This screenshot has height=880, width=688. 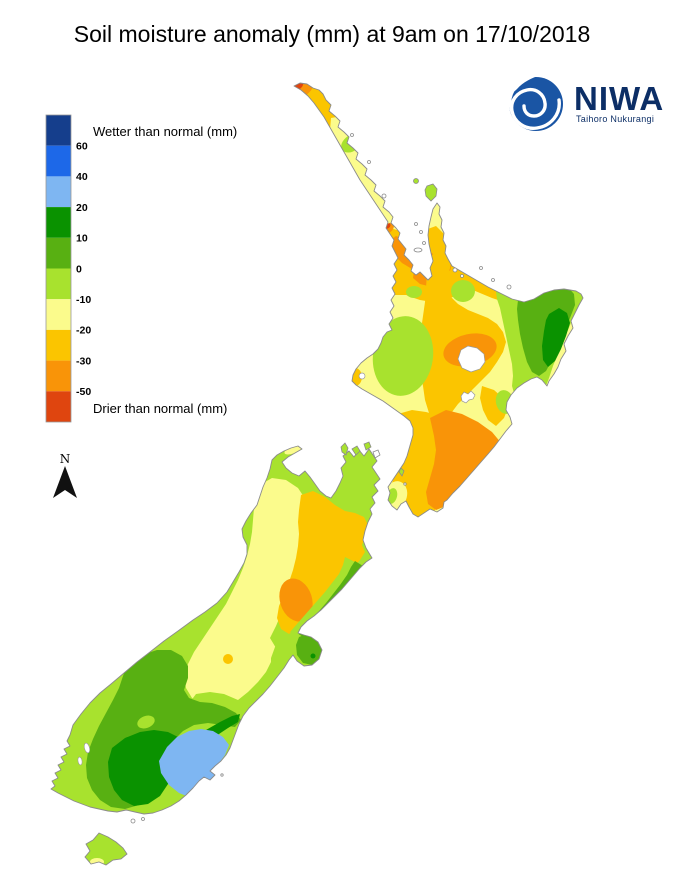 I want to click on durville-island, so click(x=344, y=449).